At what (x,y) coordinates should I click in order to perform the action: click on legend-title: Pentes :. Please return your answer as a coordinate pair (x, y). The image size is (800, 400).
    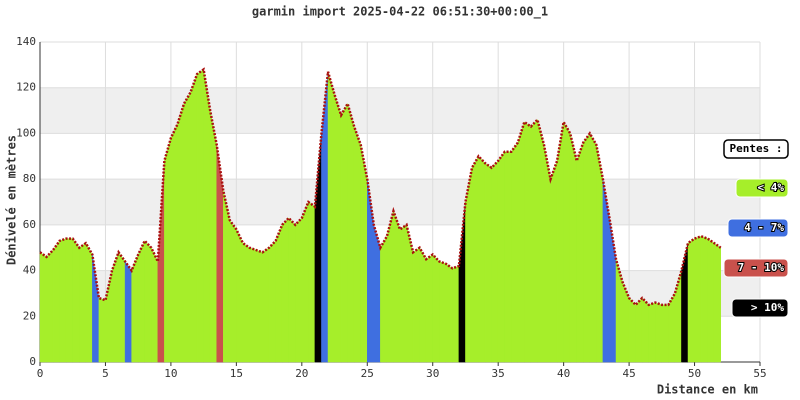
    Looking at the image, I should click on (756, 148).